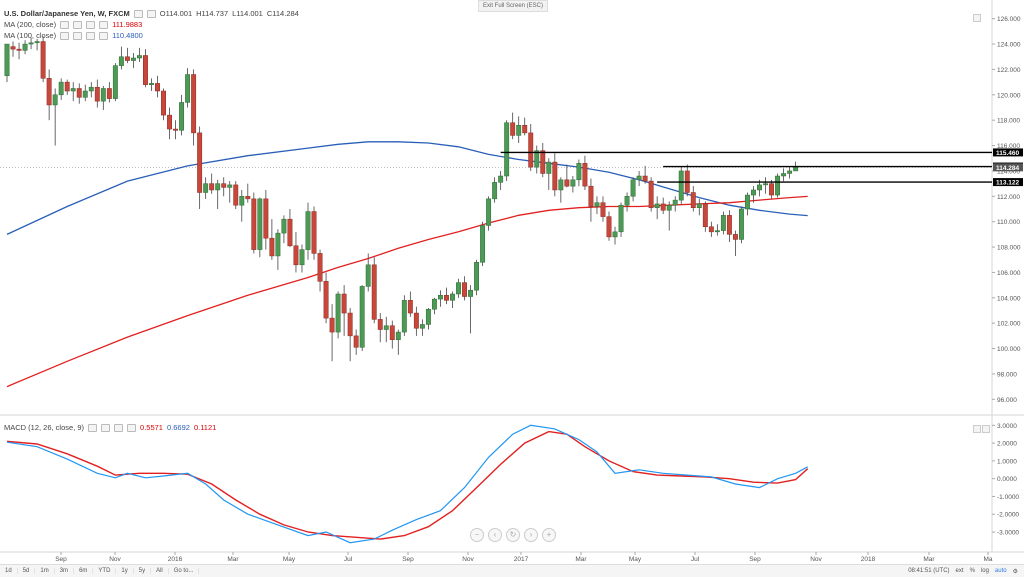 Image resolution: width=1024 pixels, height=577 pixels. I want to click on ohlc-close: C114.284, so click(283, 13).